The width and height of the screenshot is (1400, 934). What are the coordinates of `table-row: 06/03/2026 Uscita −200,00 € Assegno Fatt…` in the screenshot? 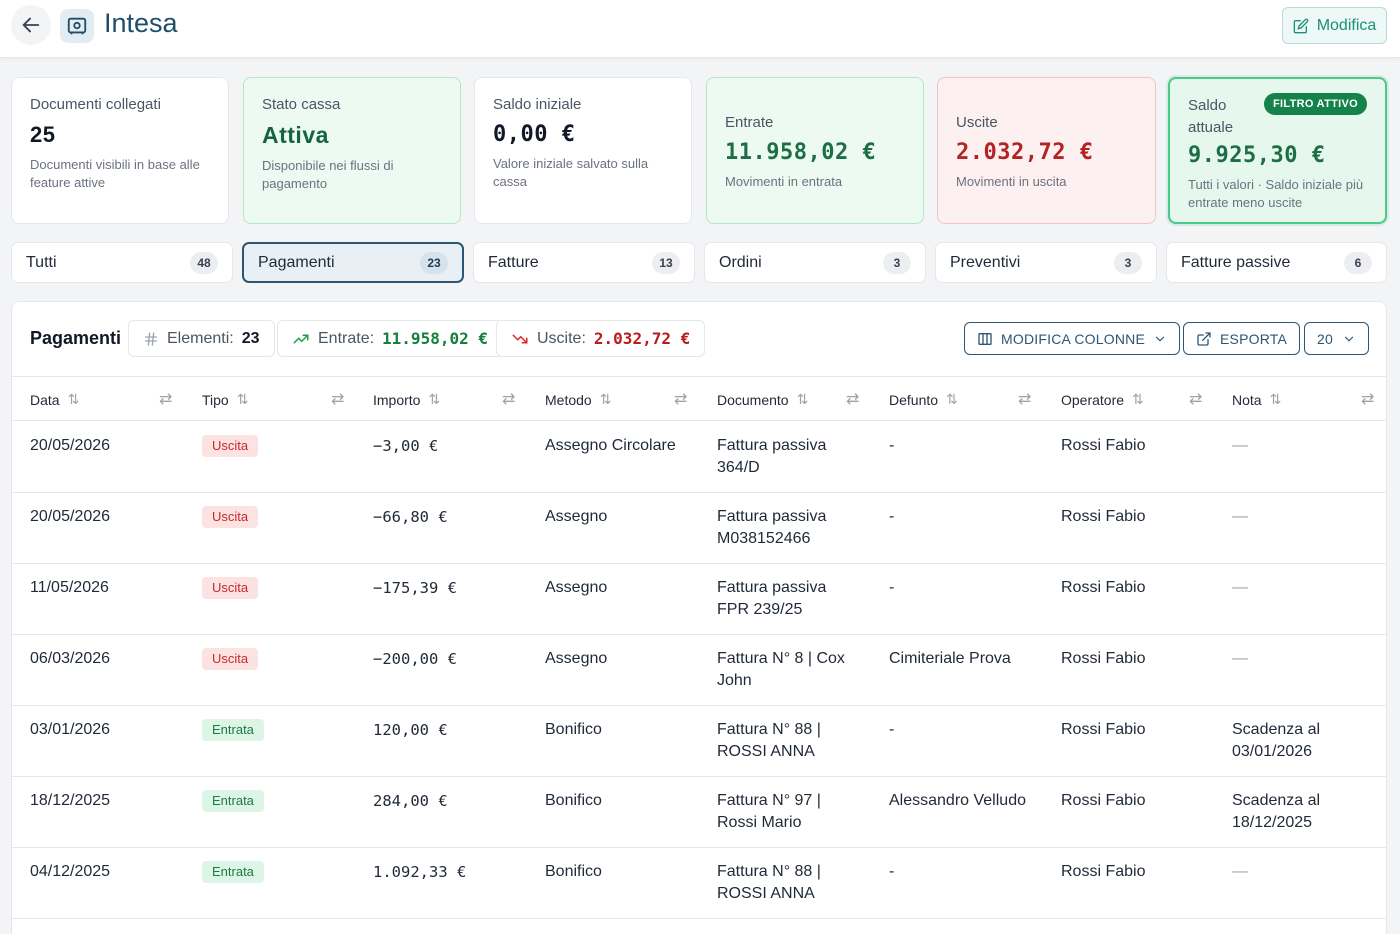 It's located at (699, 670).